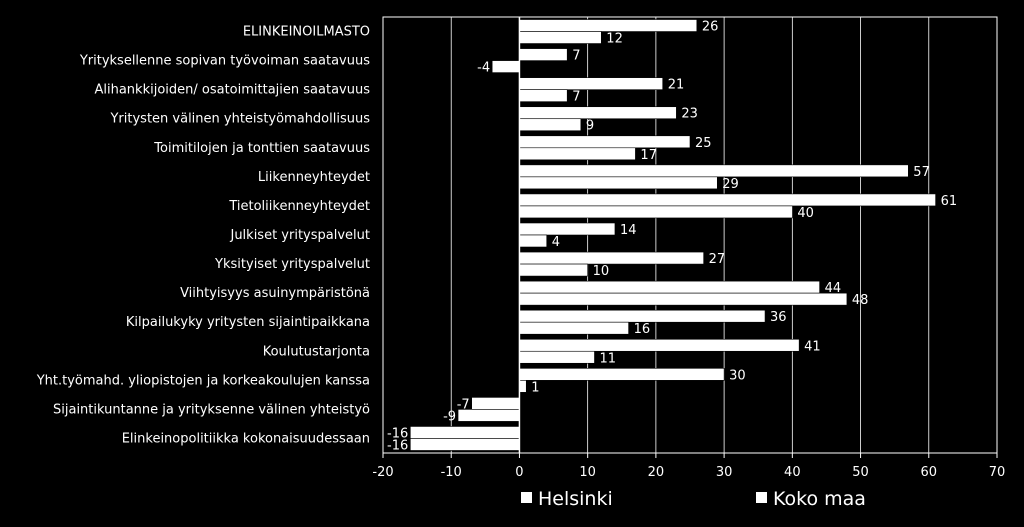 The width and height of the screenshot is (1024, 527). I want to click on data-label: 44, so click(833, 288).